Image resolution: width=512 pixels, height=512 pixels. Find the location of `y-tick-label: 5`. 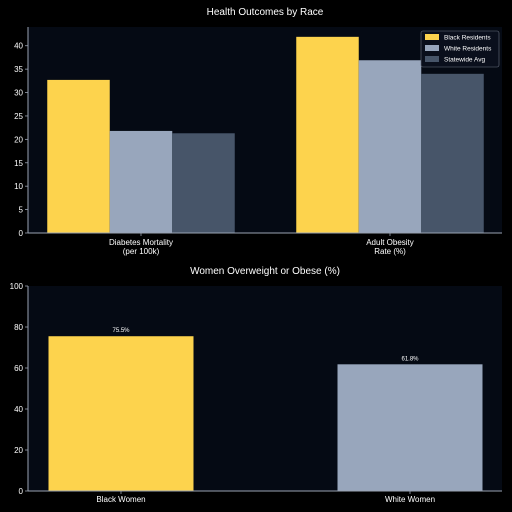

y-tick-label: 5 is located at coordinates (21, 210).